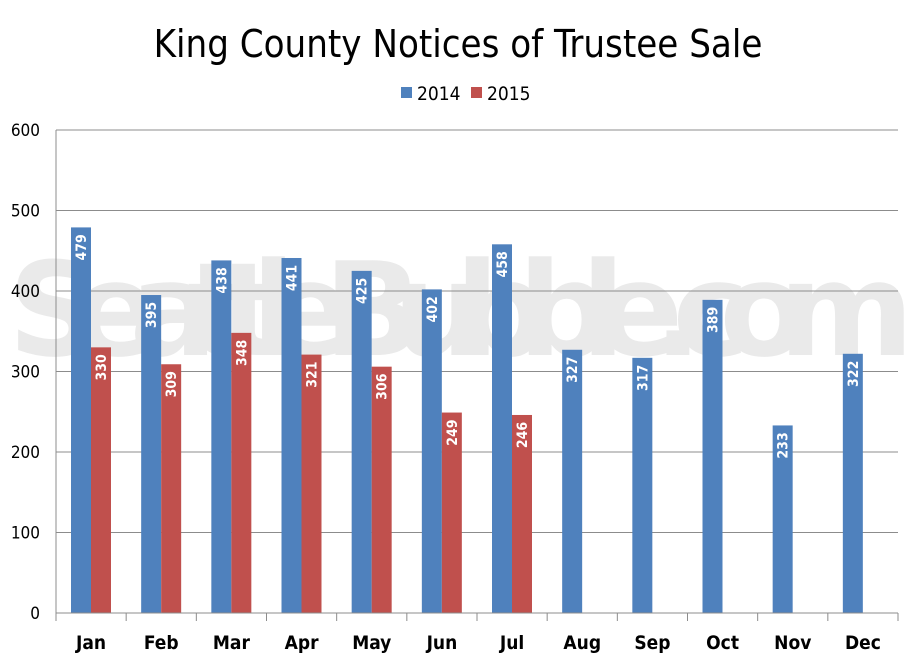  What do you see at coordinates (172, 384) in the screenshot?
I see `data-label: 309` at bounding box center [172, 384].